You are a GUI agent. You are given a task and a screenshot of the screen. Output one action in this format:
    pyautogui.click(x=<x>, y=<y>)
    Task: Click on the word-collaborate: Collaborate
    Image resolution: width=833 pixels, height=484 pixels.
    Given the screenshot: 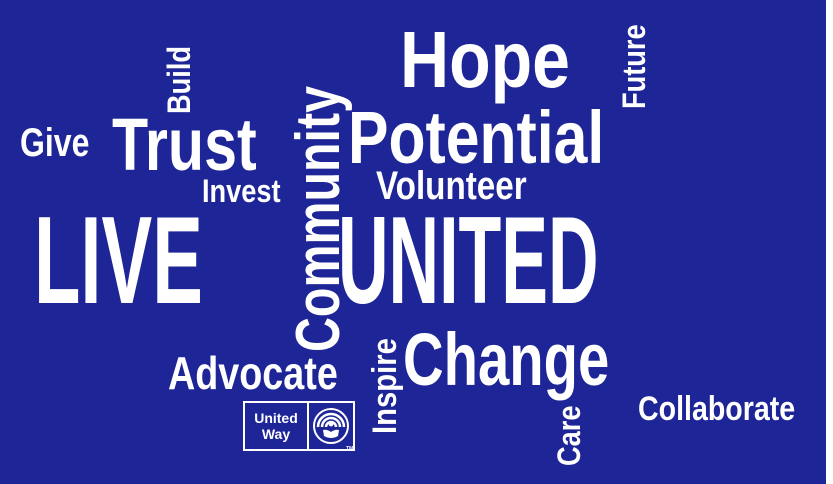 What is the action you would take?
    pyautogui.click(x=717, y=409)
    